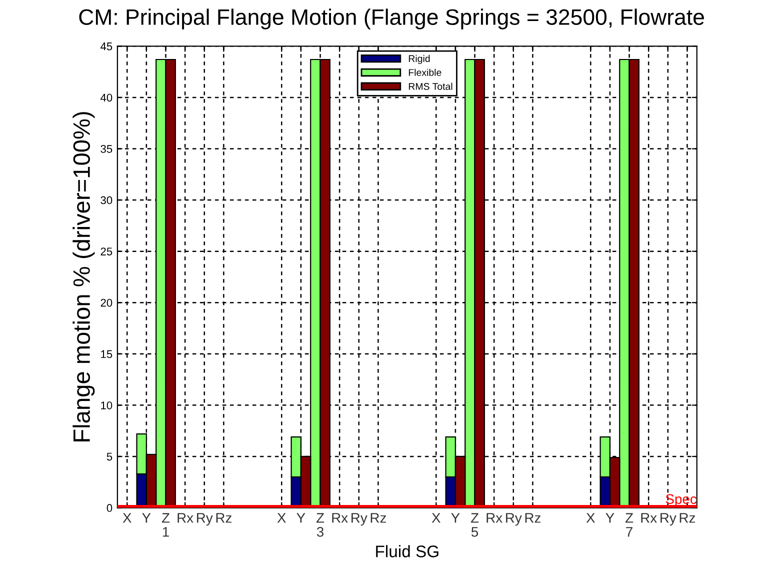 The image size is (783, 577). I want to click on y-tick-label: 45, so click(106, 46).